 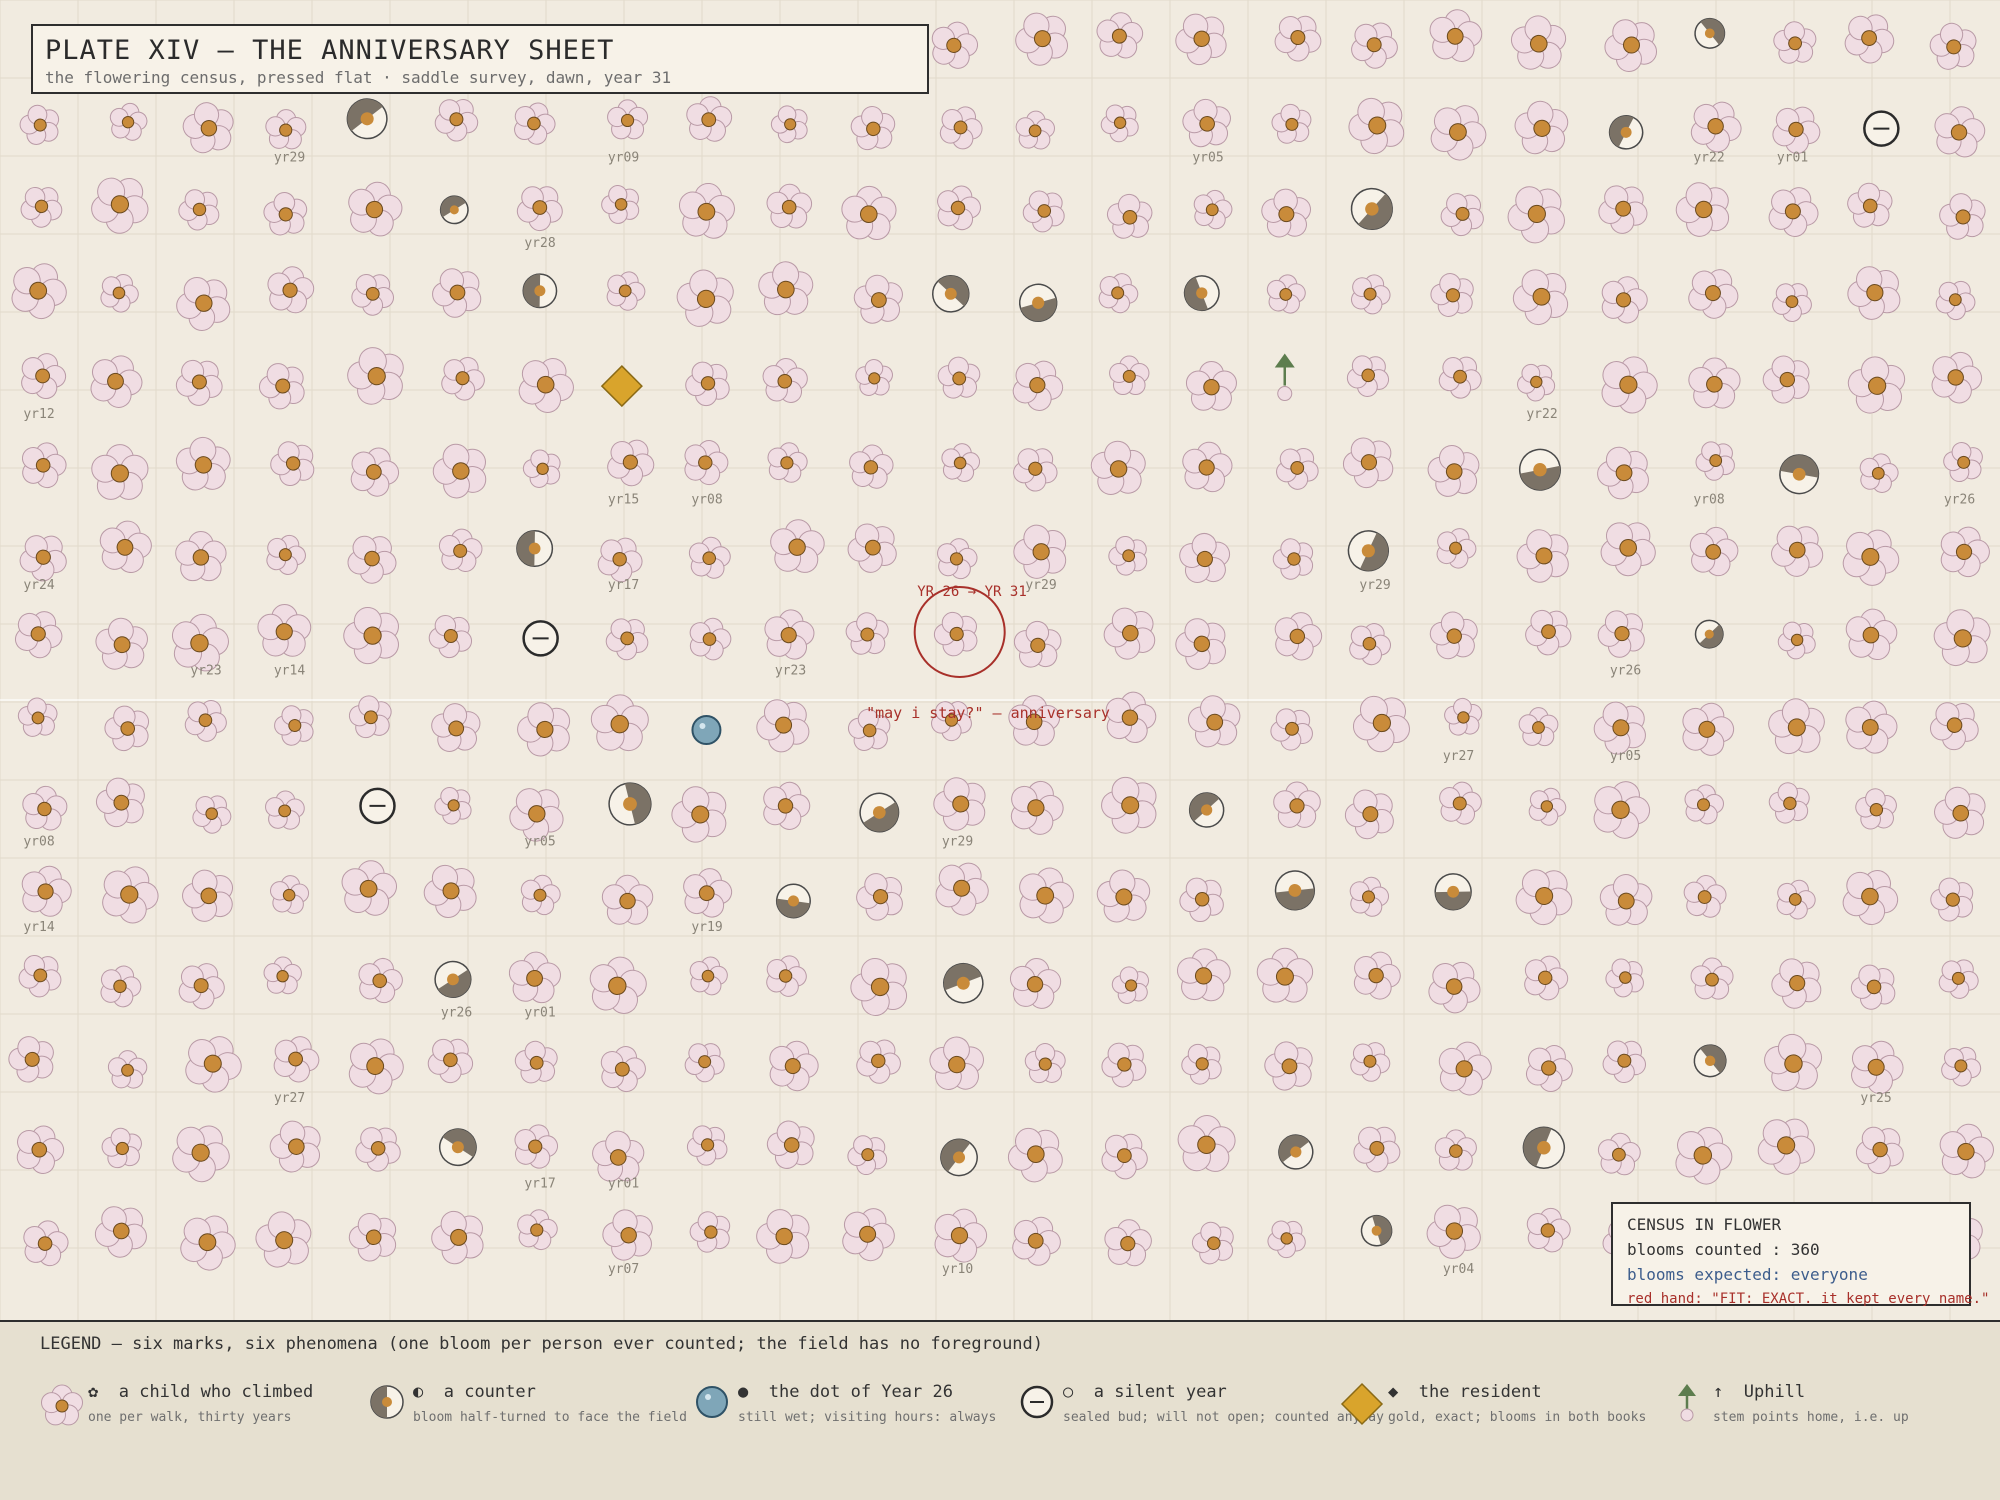 I want to click on year-label: yr28, so click(x=539, y=243).